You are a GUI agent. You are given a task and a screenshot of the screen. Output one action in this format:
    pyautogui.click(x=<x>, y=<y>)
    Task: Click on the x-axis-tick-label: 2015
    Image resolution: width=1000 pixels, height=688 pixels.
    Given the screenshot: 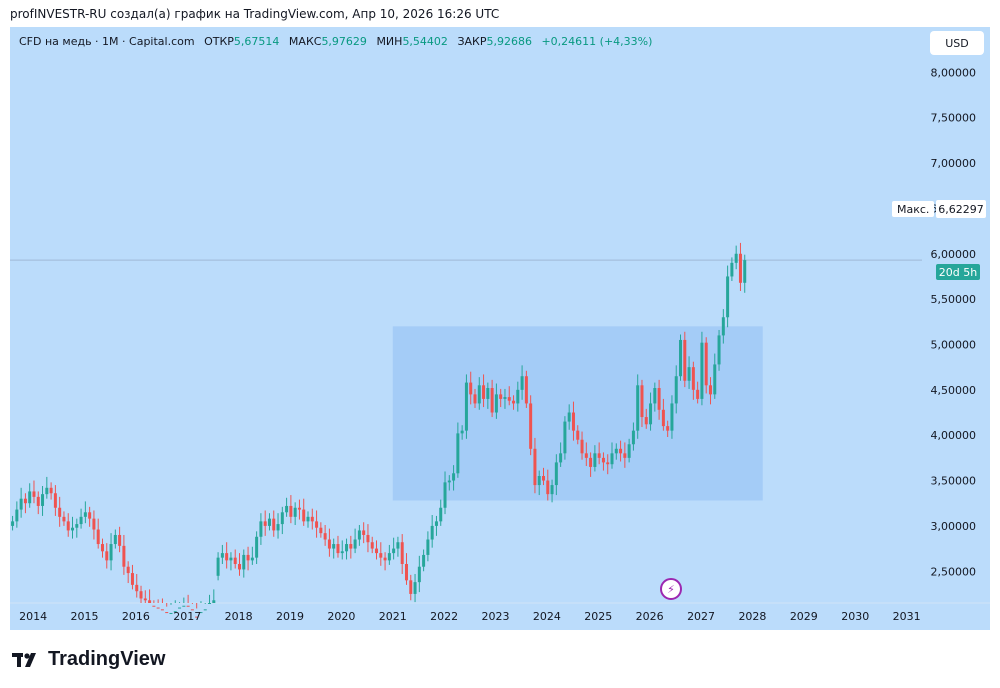 What is the action you would take?
    pyautogui.click(x=85, y=616)
    